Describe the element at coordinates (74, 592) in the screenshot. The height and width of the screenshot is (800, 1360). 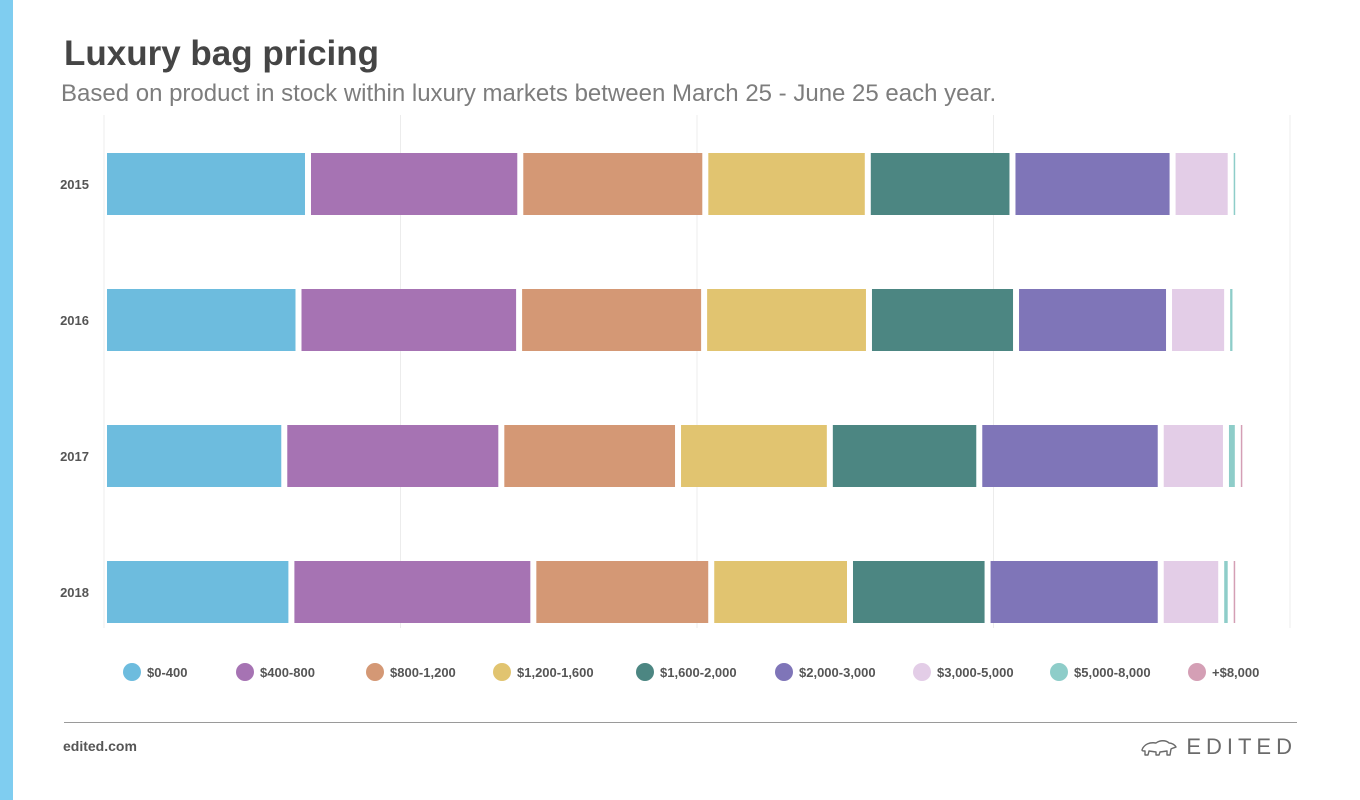
I see `category-label: 2018` at that location.